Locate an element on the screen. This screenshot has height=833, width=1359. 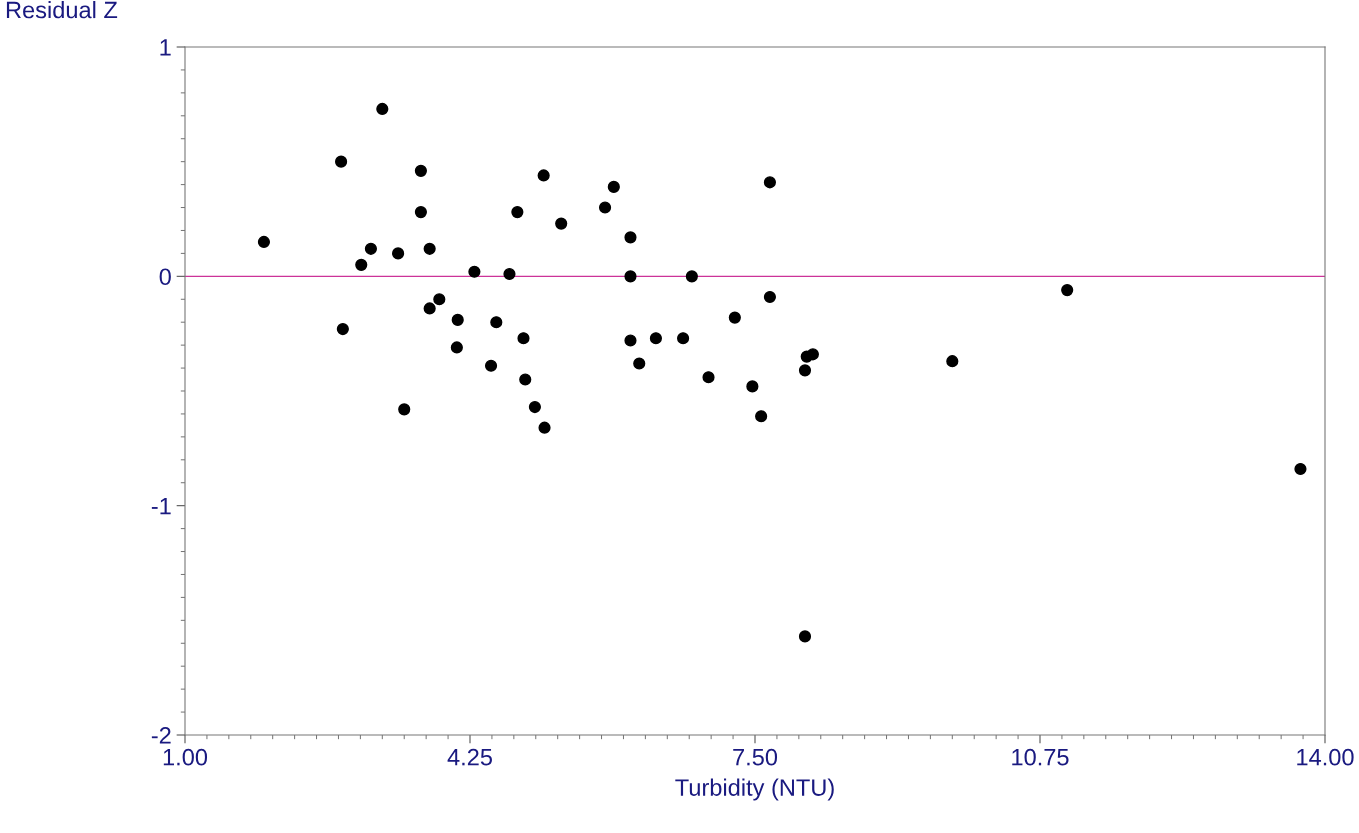
y-axis-title: Residual Z is located at coordinates (62, 10).